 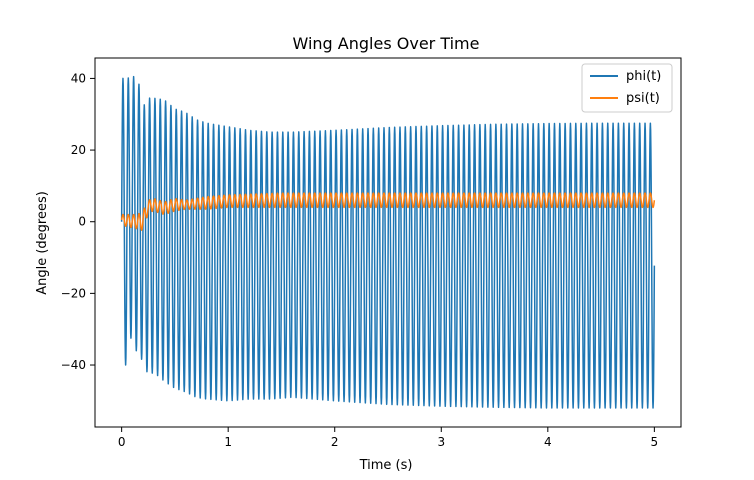 I want to click on chart-title: Wing Angles Over Time, so click(x=386, y=43).